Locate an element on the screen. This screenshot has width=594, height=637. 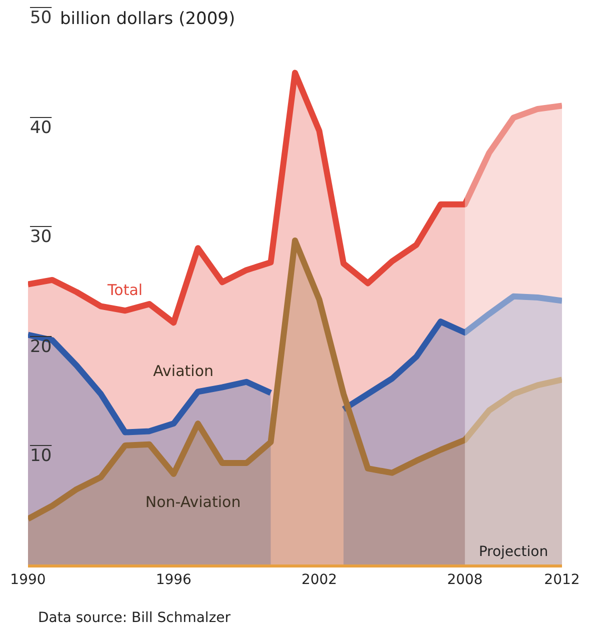
x-tick-label: 1996 is located at coordinates (174, 580).